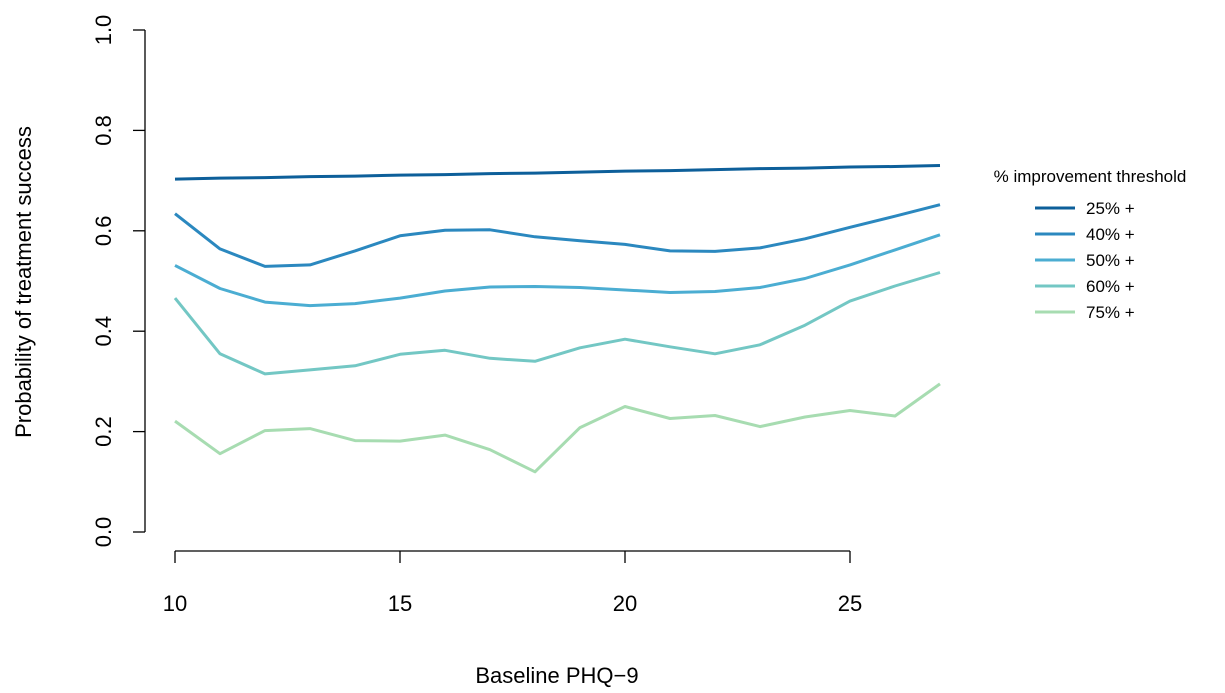 Image resolution: width=1225 pixels, height=693 pixels. I want to click on x-tick-label: 25, so click(850, 603).